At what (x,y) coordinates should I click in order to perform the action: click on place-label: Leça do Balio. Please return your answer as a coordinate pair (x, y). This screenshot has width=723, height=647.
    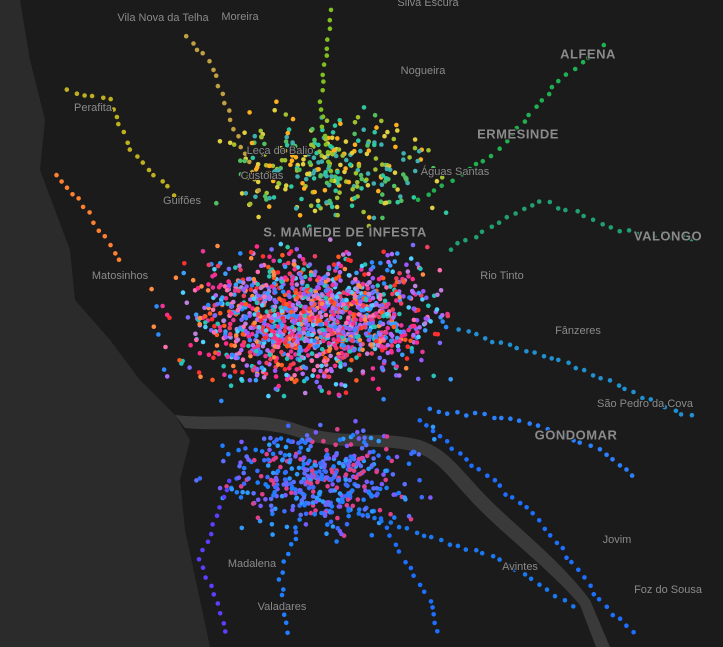
    Looking at the image, I should click on (280, 151).